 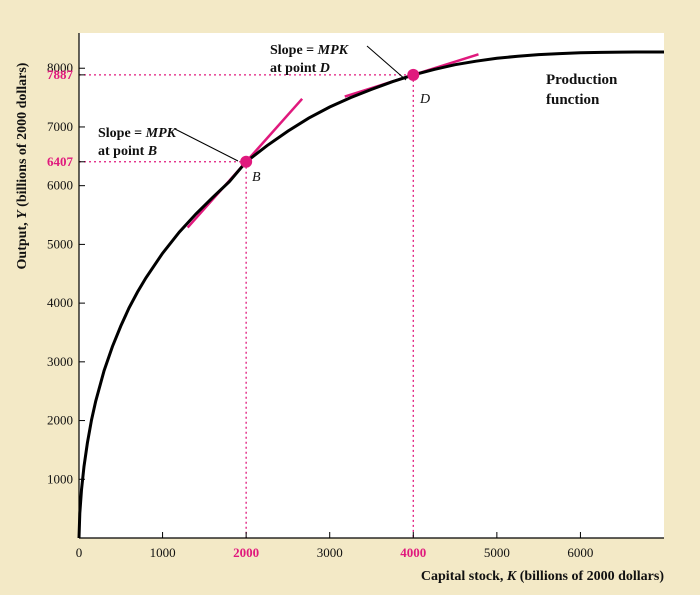 I want to click on x-tick-label-2000: 2000, so click(x=246, y=552).